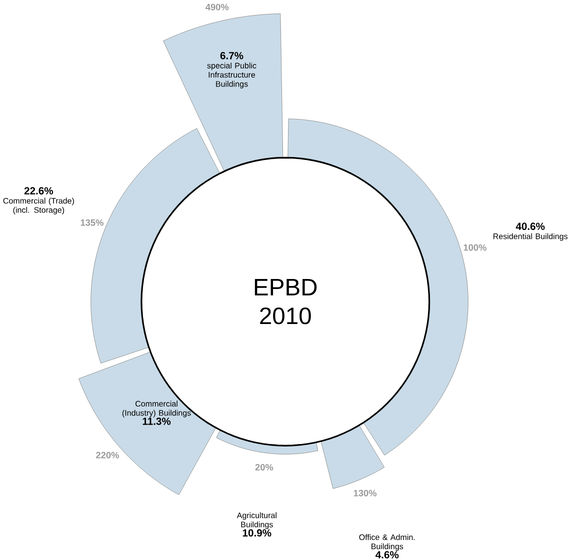  What do you see at coordinates (92, 223) in the screenshot?
I see `data-label: 135%` at bounding box center [92, 223].